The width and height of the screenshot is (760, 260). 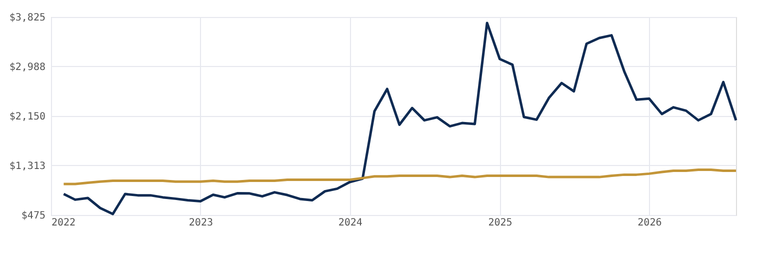 What do you see at coordinates (350, 223) in the screenshot?
I see `x-tick-label: 2024` at bounding box center [350, 223].